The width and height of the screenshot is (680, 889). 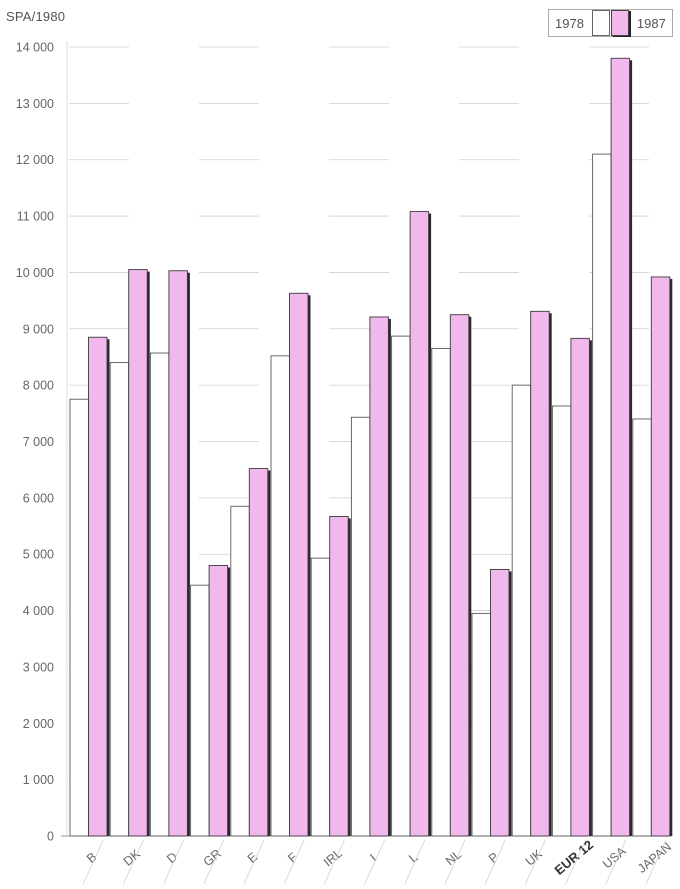 I want to click on x-tick-label: L, so click(x=413, y=857).